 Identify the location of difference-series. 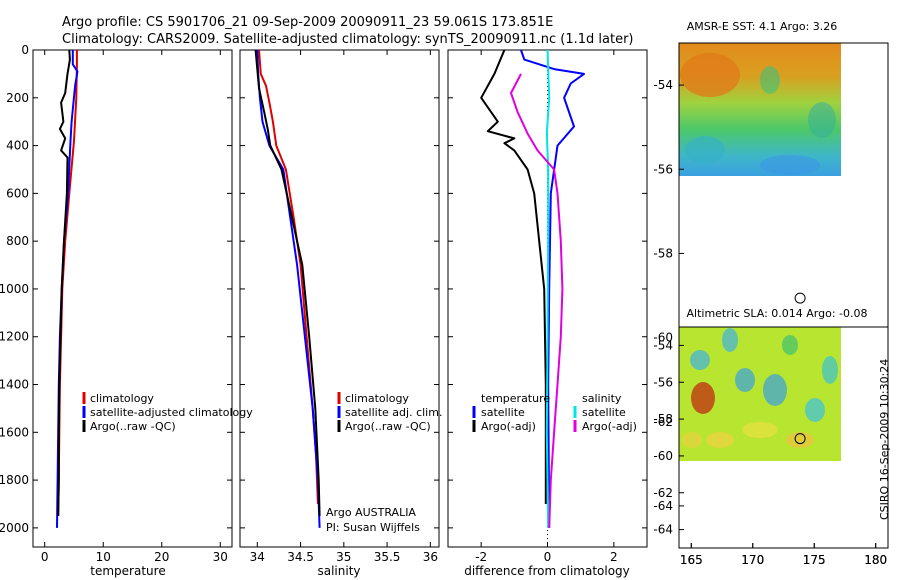
(532, 298).